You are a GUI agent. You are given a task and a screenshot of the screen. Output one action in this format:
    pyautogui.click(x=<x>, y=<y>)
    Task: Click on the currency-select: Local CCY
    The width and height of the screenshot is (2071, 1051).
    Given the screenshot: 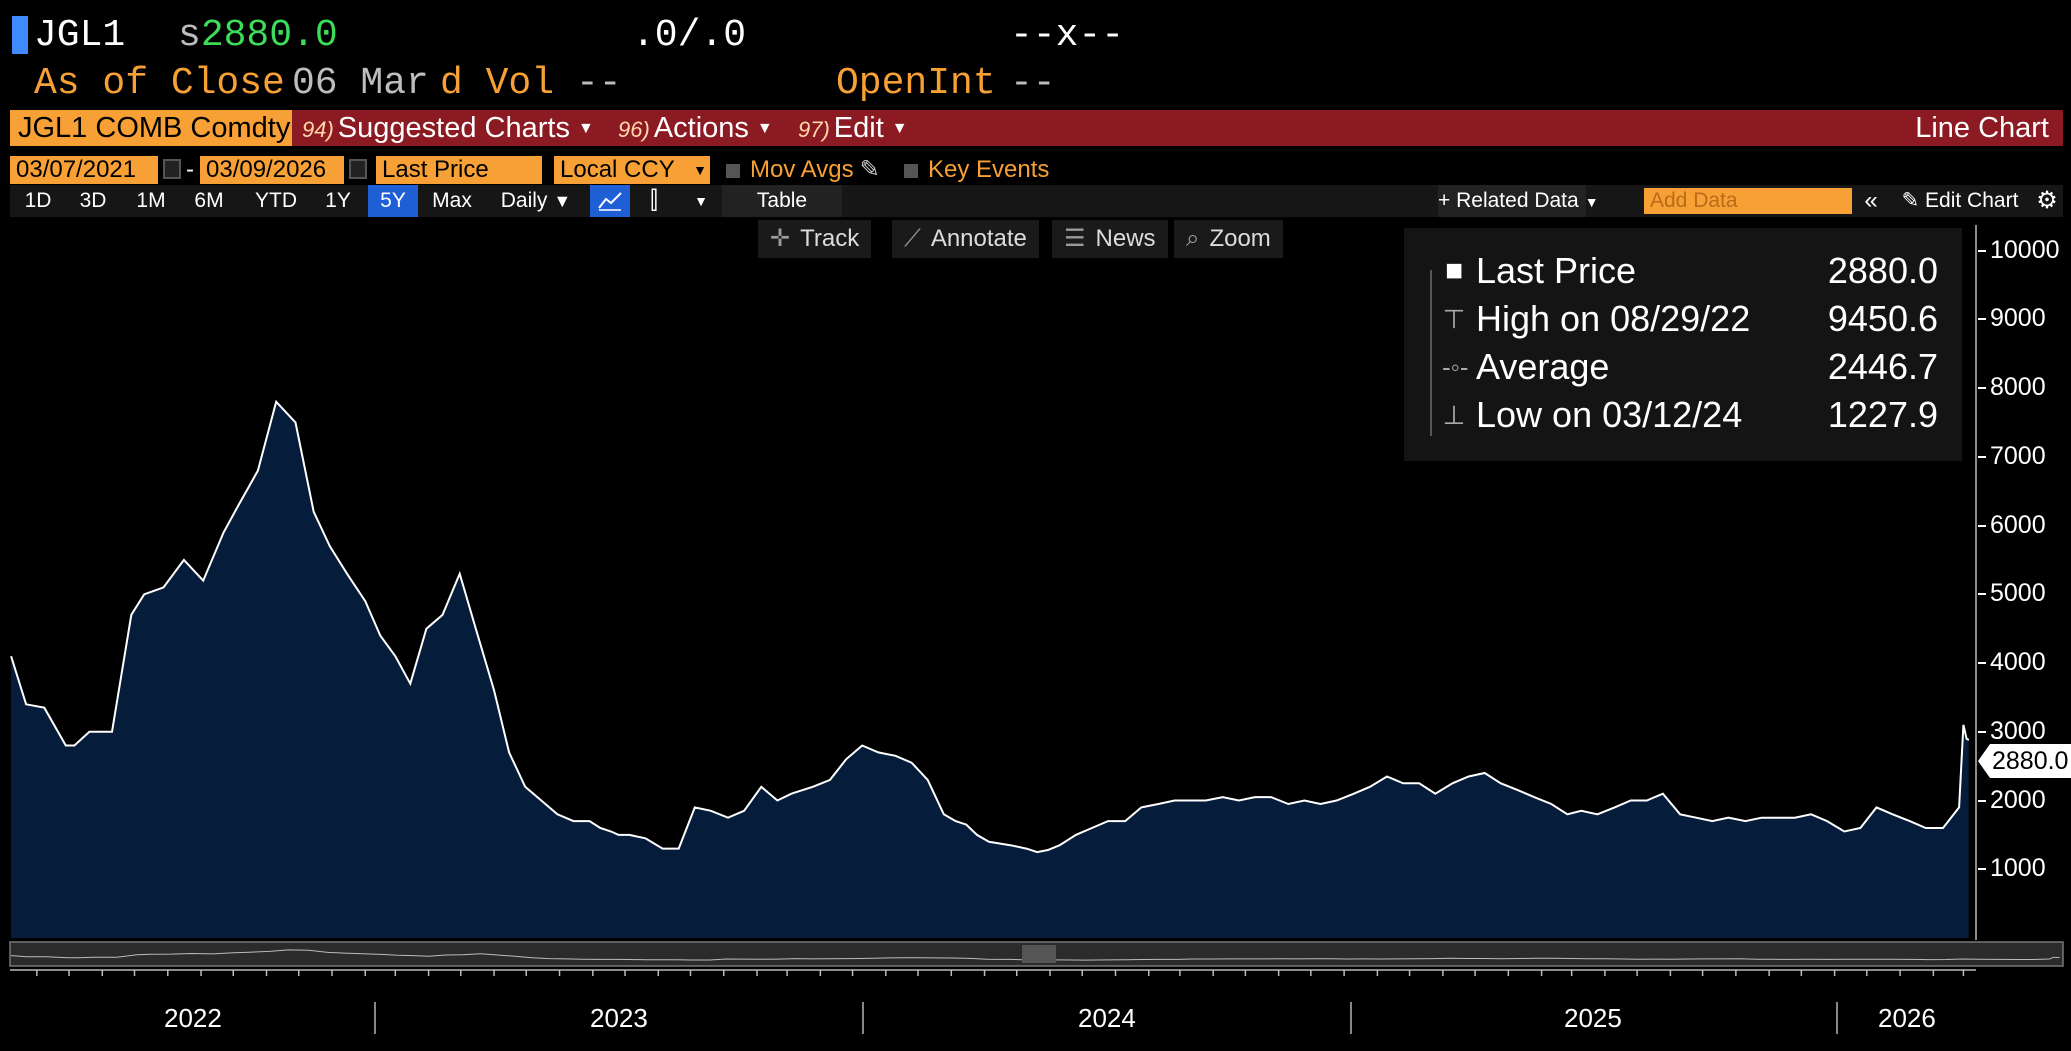 What is the action you would take?
    pyautogui.click(x=632, y=170)
    